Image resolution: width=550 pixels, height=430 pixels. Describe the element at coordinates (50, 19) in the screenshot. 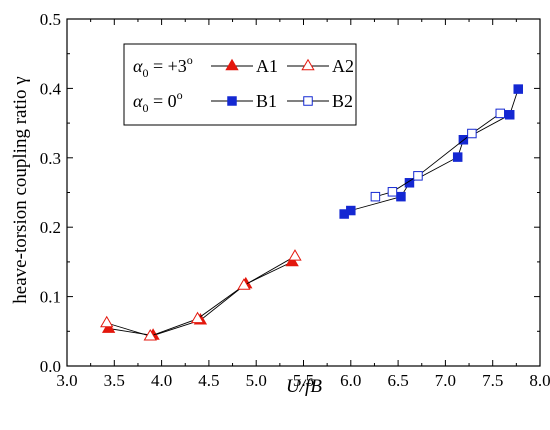

I see `y-tick-label: 0.5` at that location.